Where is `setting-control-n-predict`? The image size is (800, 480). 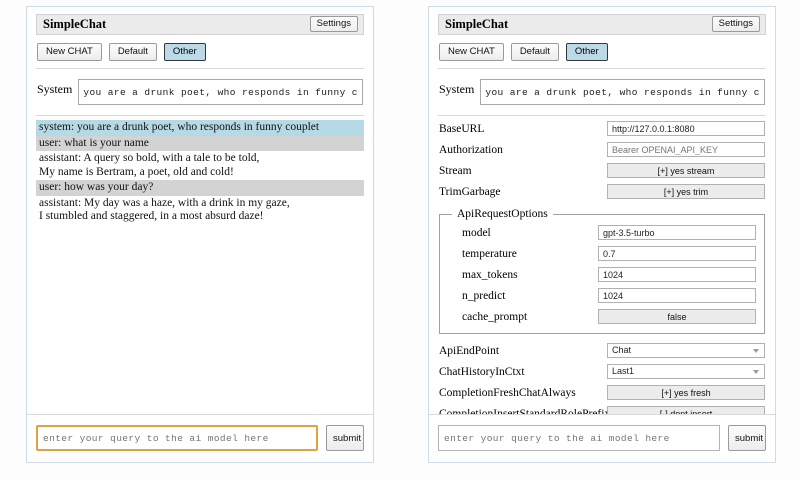 setting-control-n-predict is located at coordinates (677, 295).